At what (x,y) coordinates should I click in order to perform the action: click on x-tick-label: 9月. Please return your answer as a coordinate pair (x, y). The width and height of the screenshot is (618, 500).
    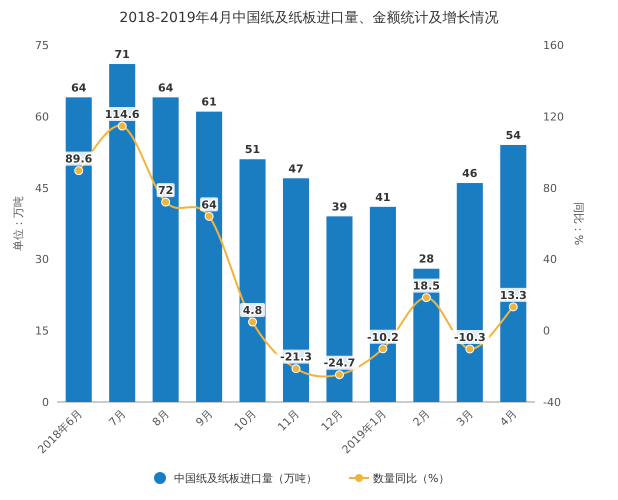
    Looking at the image, I should click on (204, 417).